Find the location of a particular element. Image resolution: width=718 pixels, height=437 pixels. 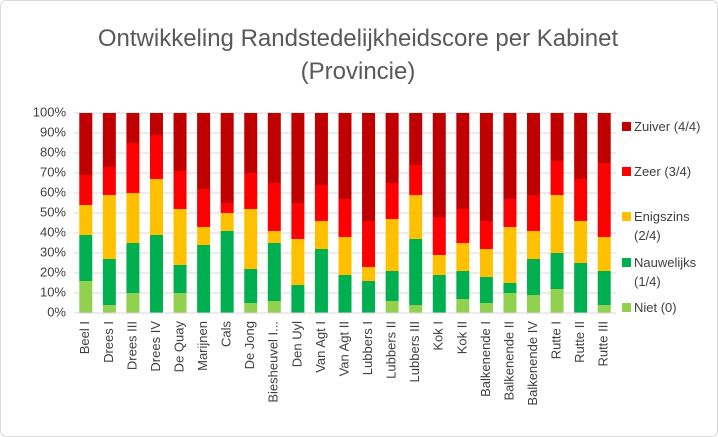

x-tick-label: De Quay is located at coordinates (178, 347).